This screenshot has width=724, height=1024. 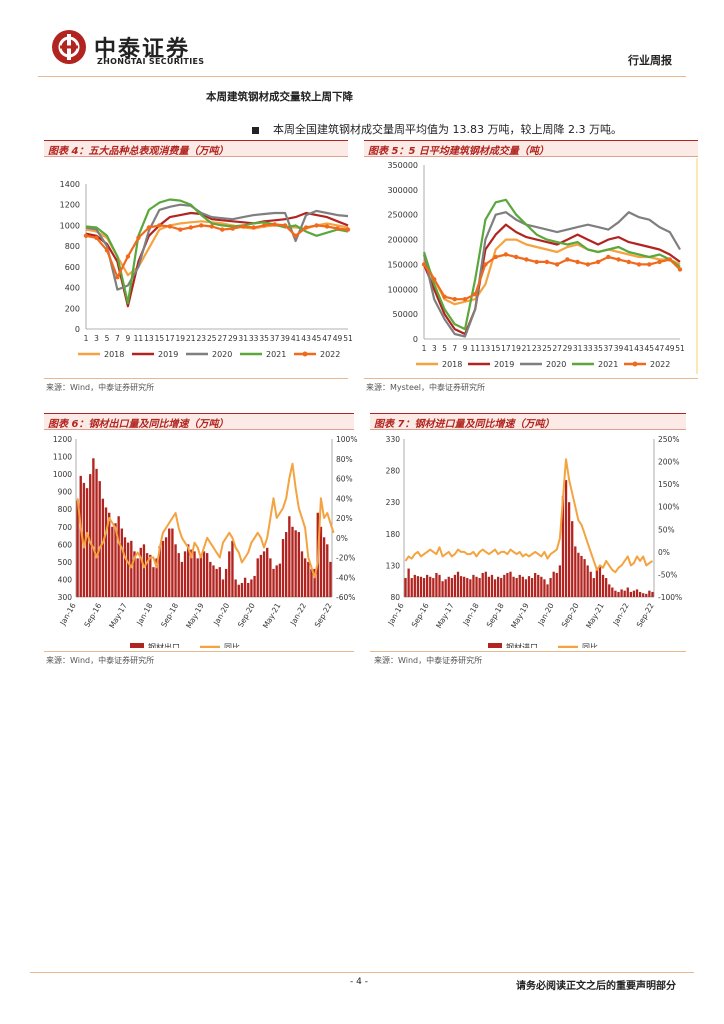 What do you see at coordinates (196, 378) in the screenshot?
I see `fig4-source-divider` at bounding box center [196, 378].